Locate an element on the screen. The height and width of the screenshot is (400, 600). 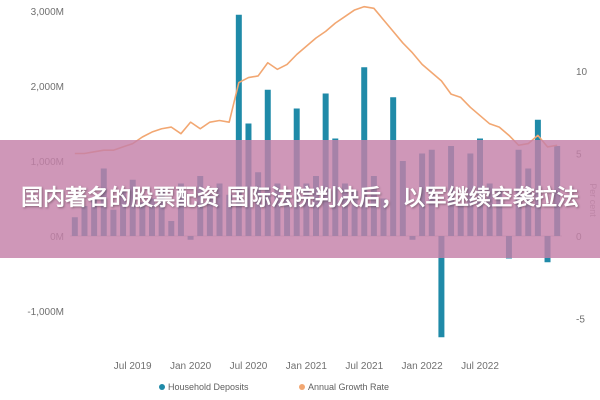
y-right-tick-label: 10 is located at coordinates (582, 72).